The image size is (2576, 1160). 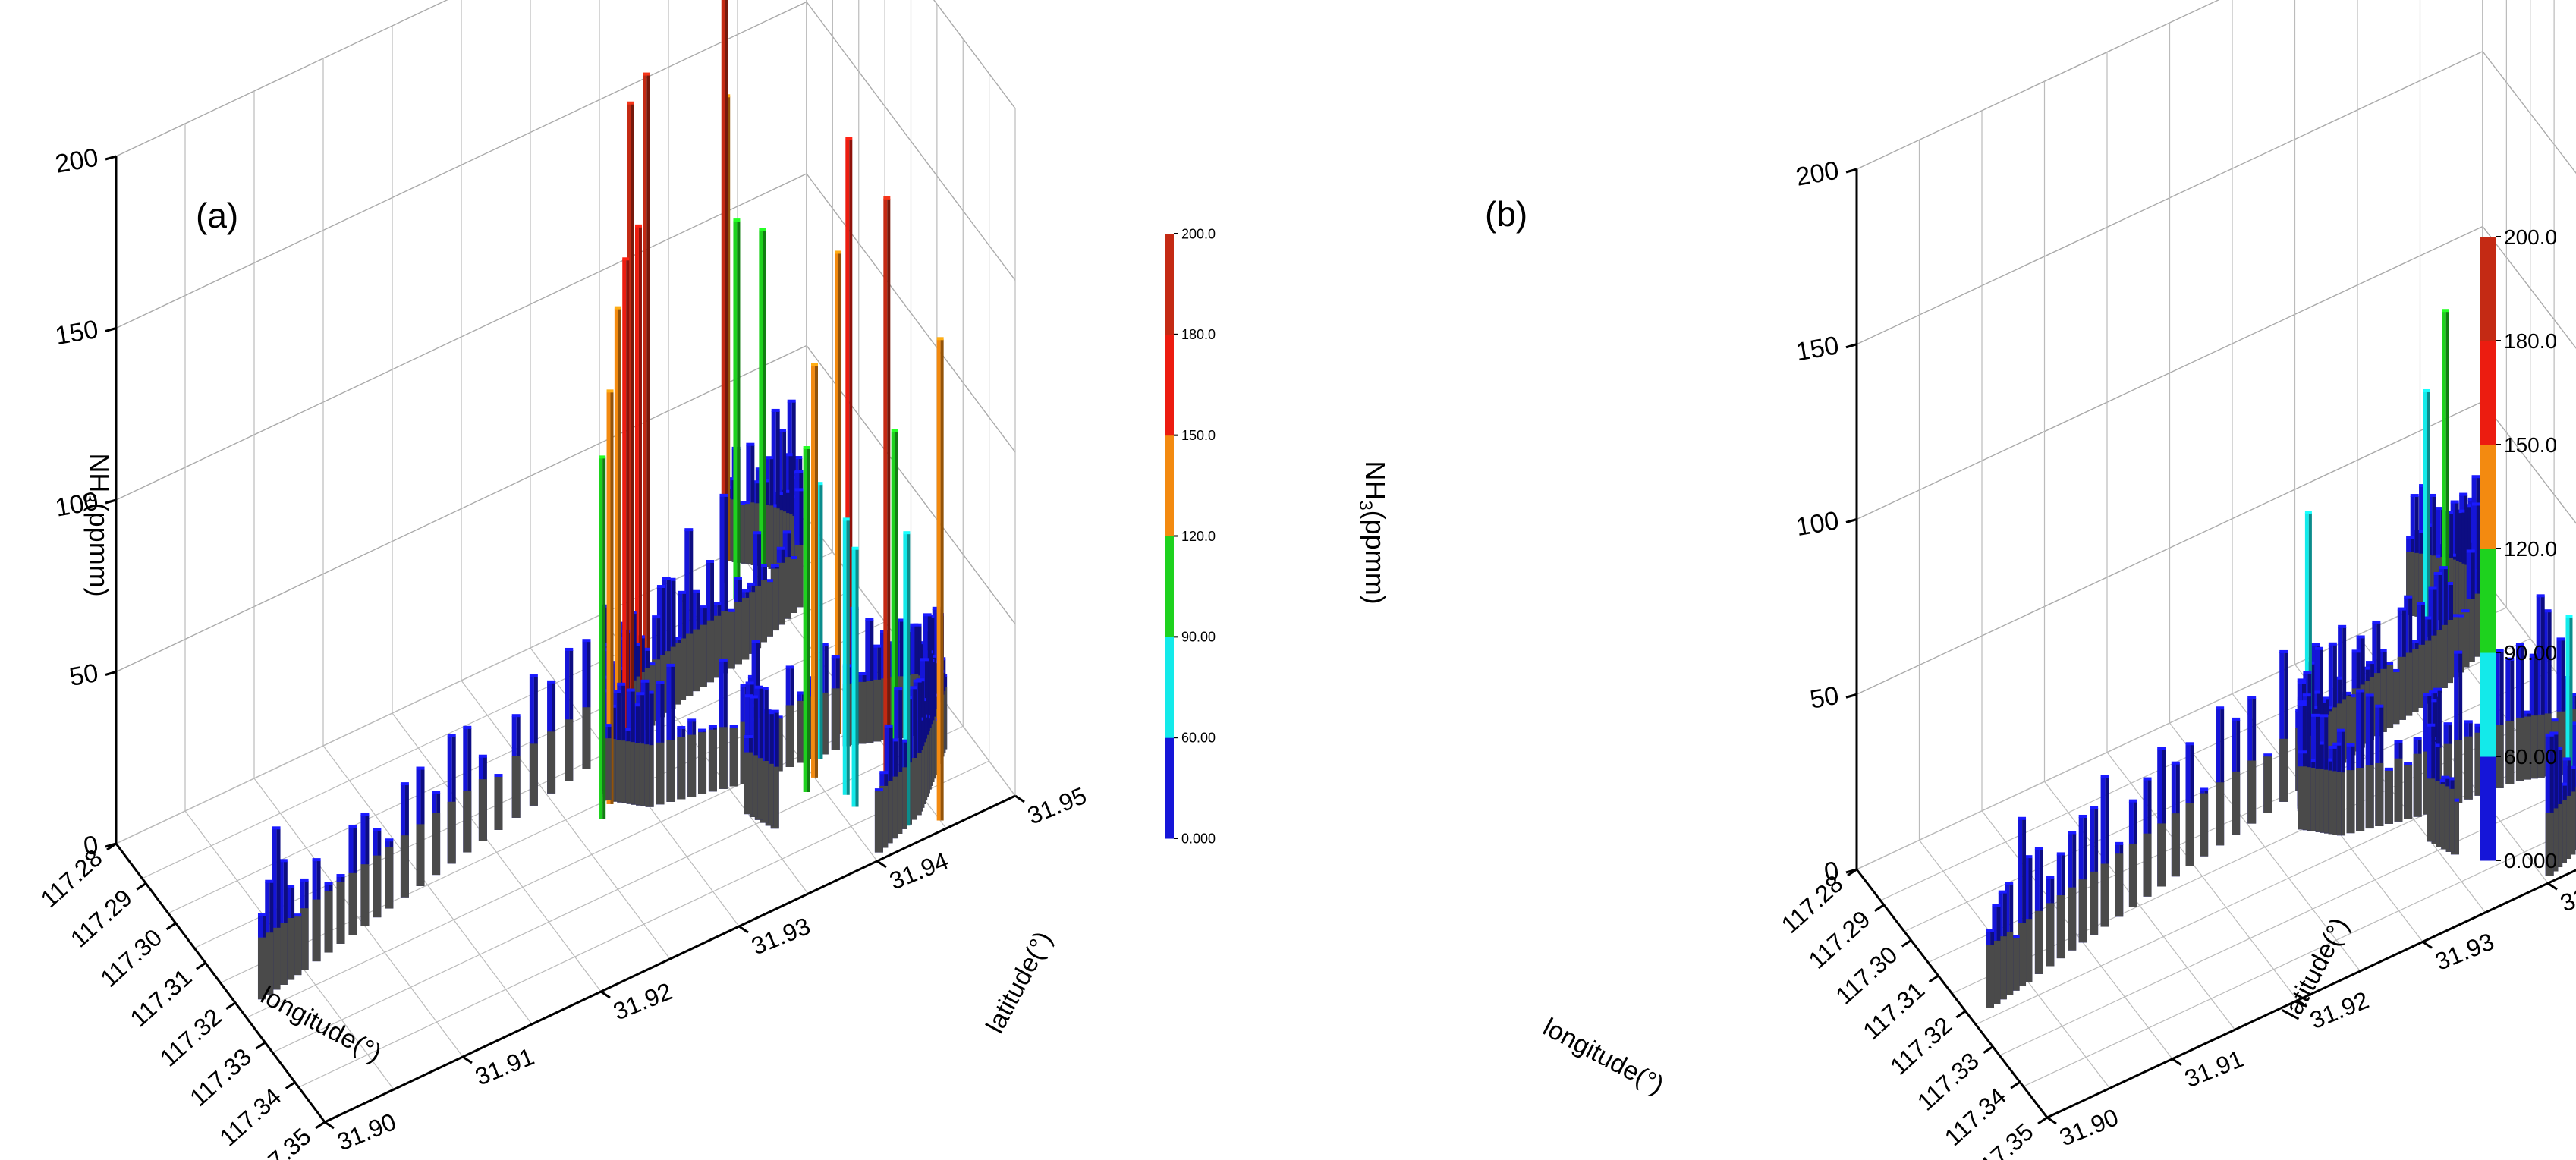 I want to click on panel-b-bar-115-base, so click(x=2417, y=785).